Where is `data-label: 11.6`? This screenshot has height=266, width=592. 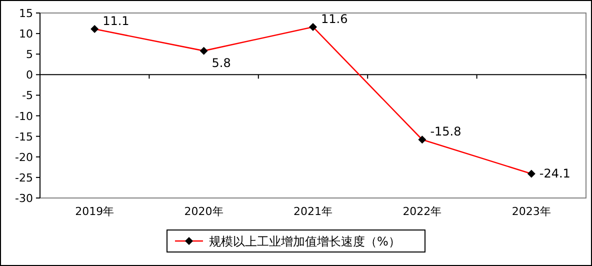 data-label: 11.6 is located at coordinates (334, 19).